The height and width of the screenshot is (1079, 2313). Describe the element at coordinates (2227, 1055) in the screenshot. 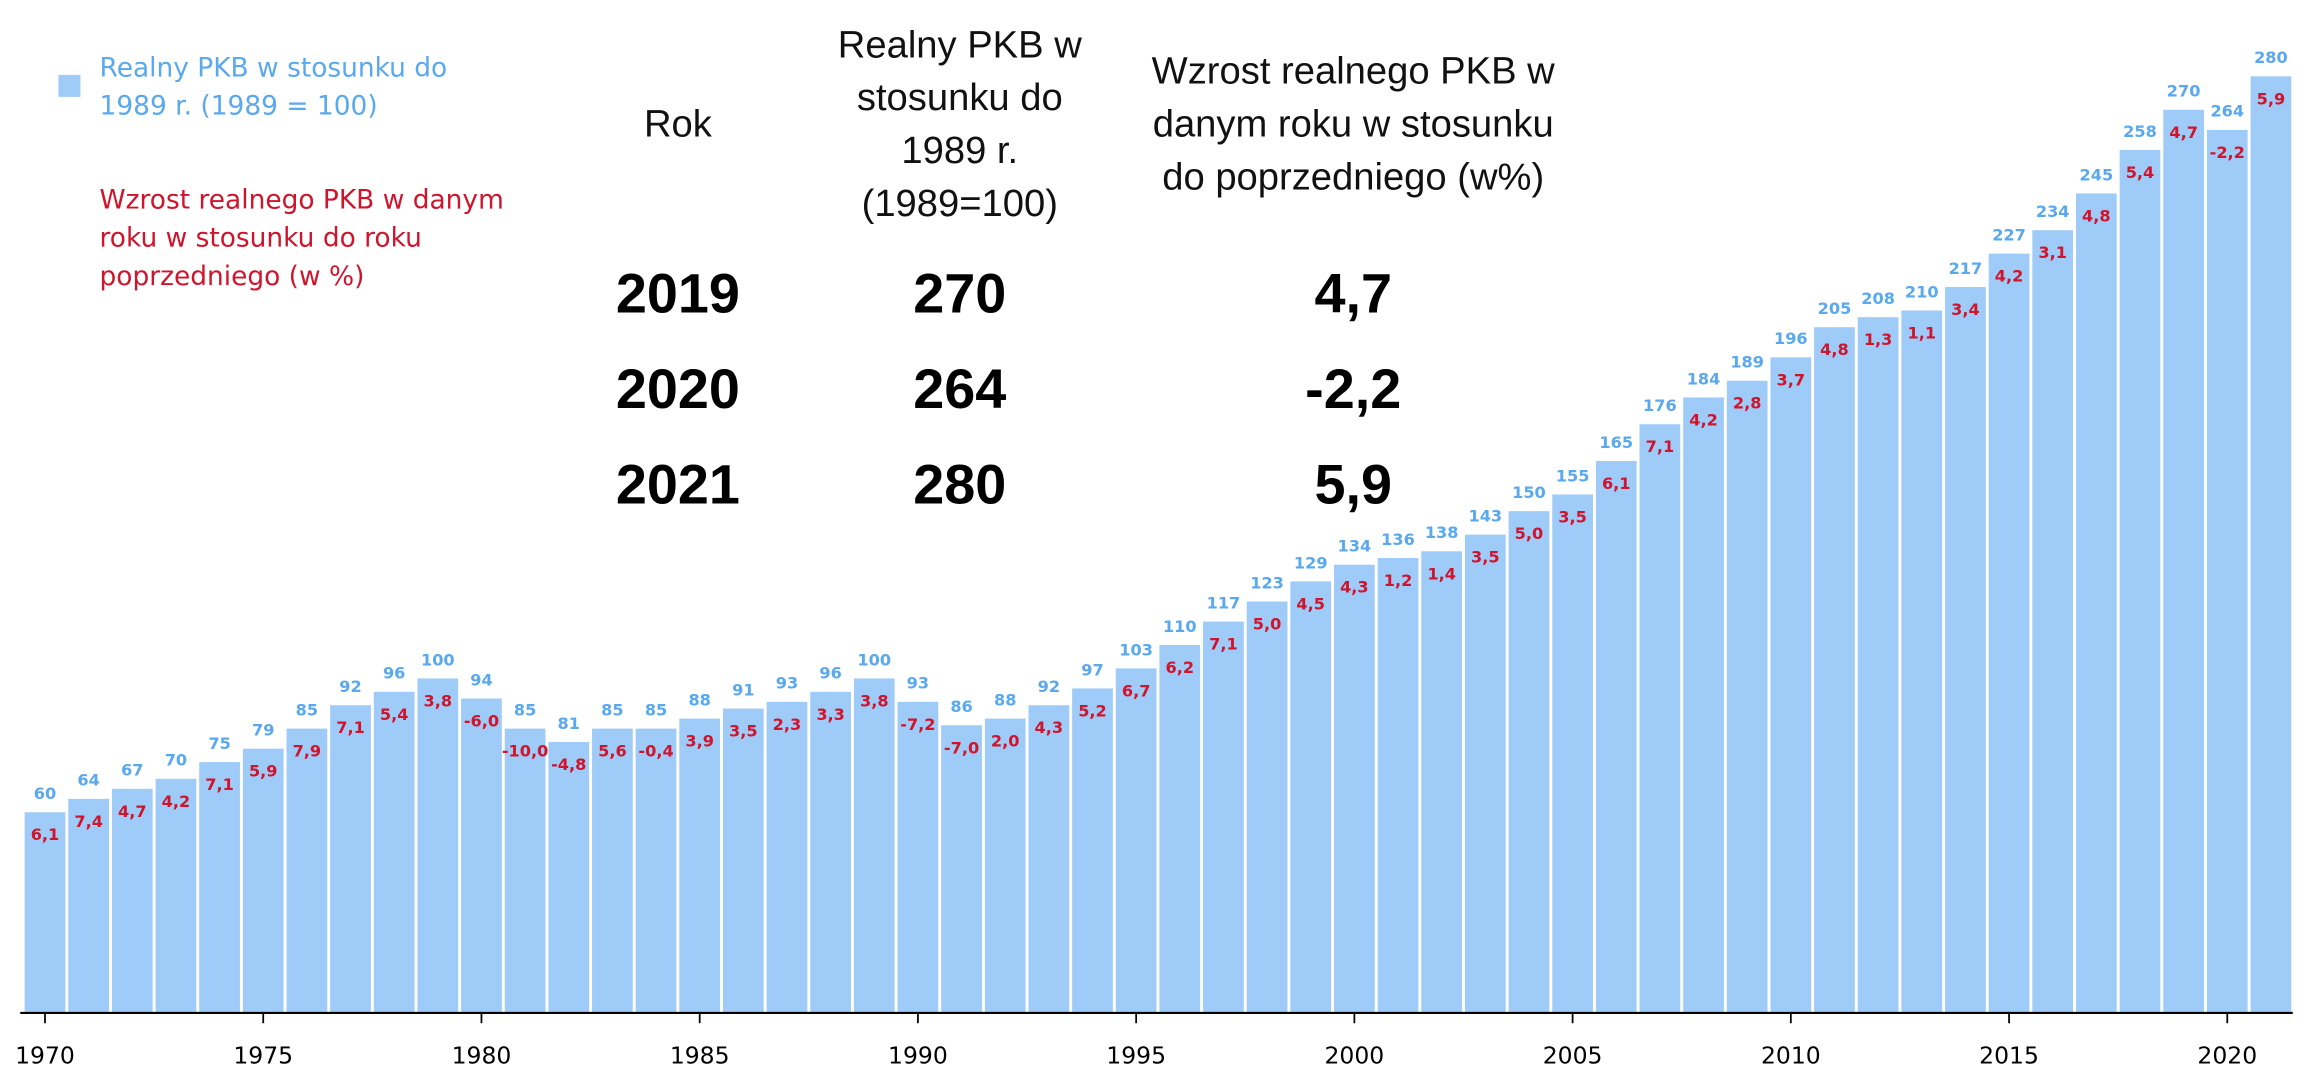

I see `x-tick-label: 2020` at that location.